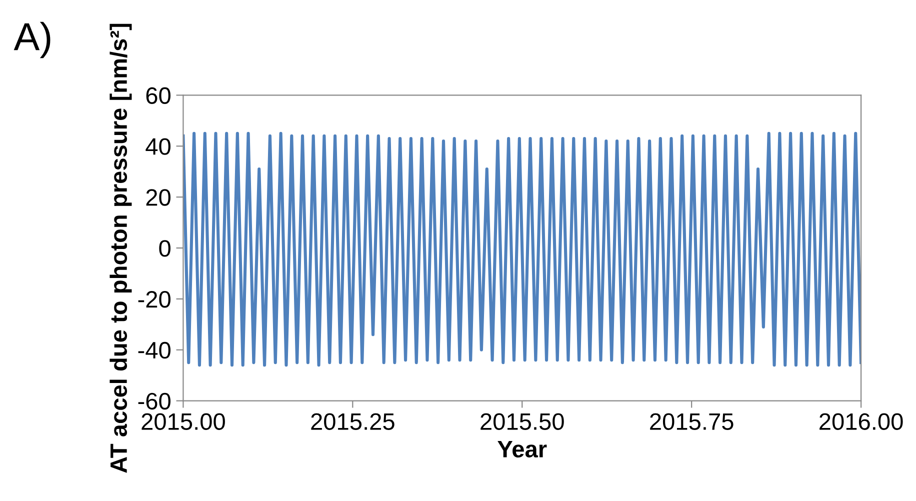  What do you see at coordinates (154, 299) in the screenshot?
I see `y-tick-label: -20` at bounding box center [154, 299].